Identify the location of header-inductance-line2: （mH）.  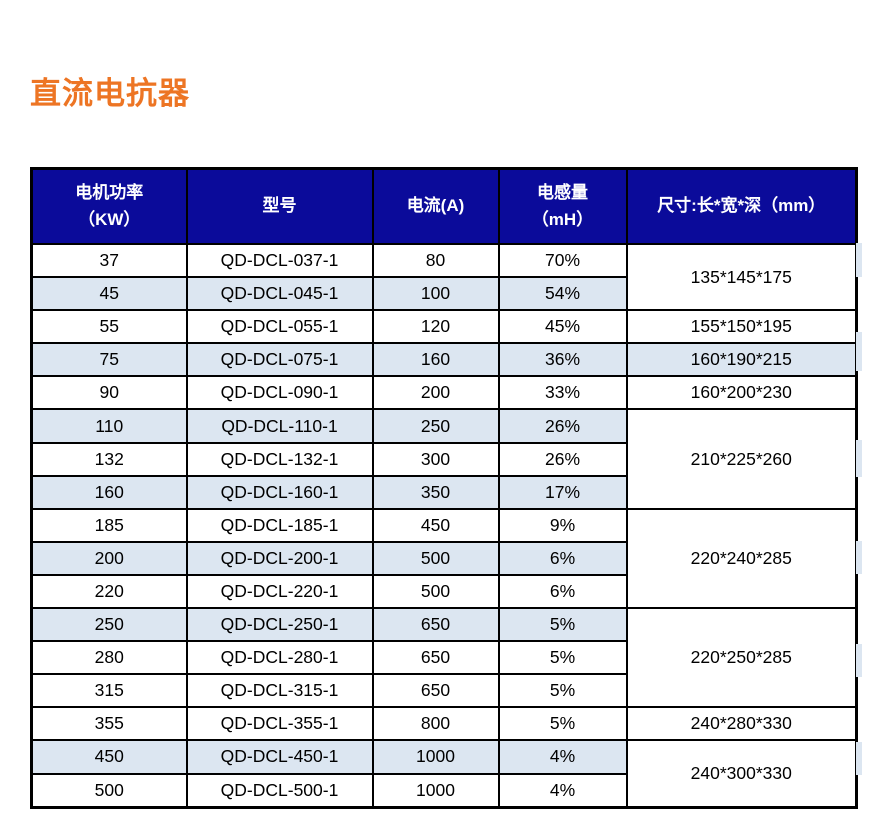
(562, 219).